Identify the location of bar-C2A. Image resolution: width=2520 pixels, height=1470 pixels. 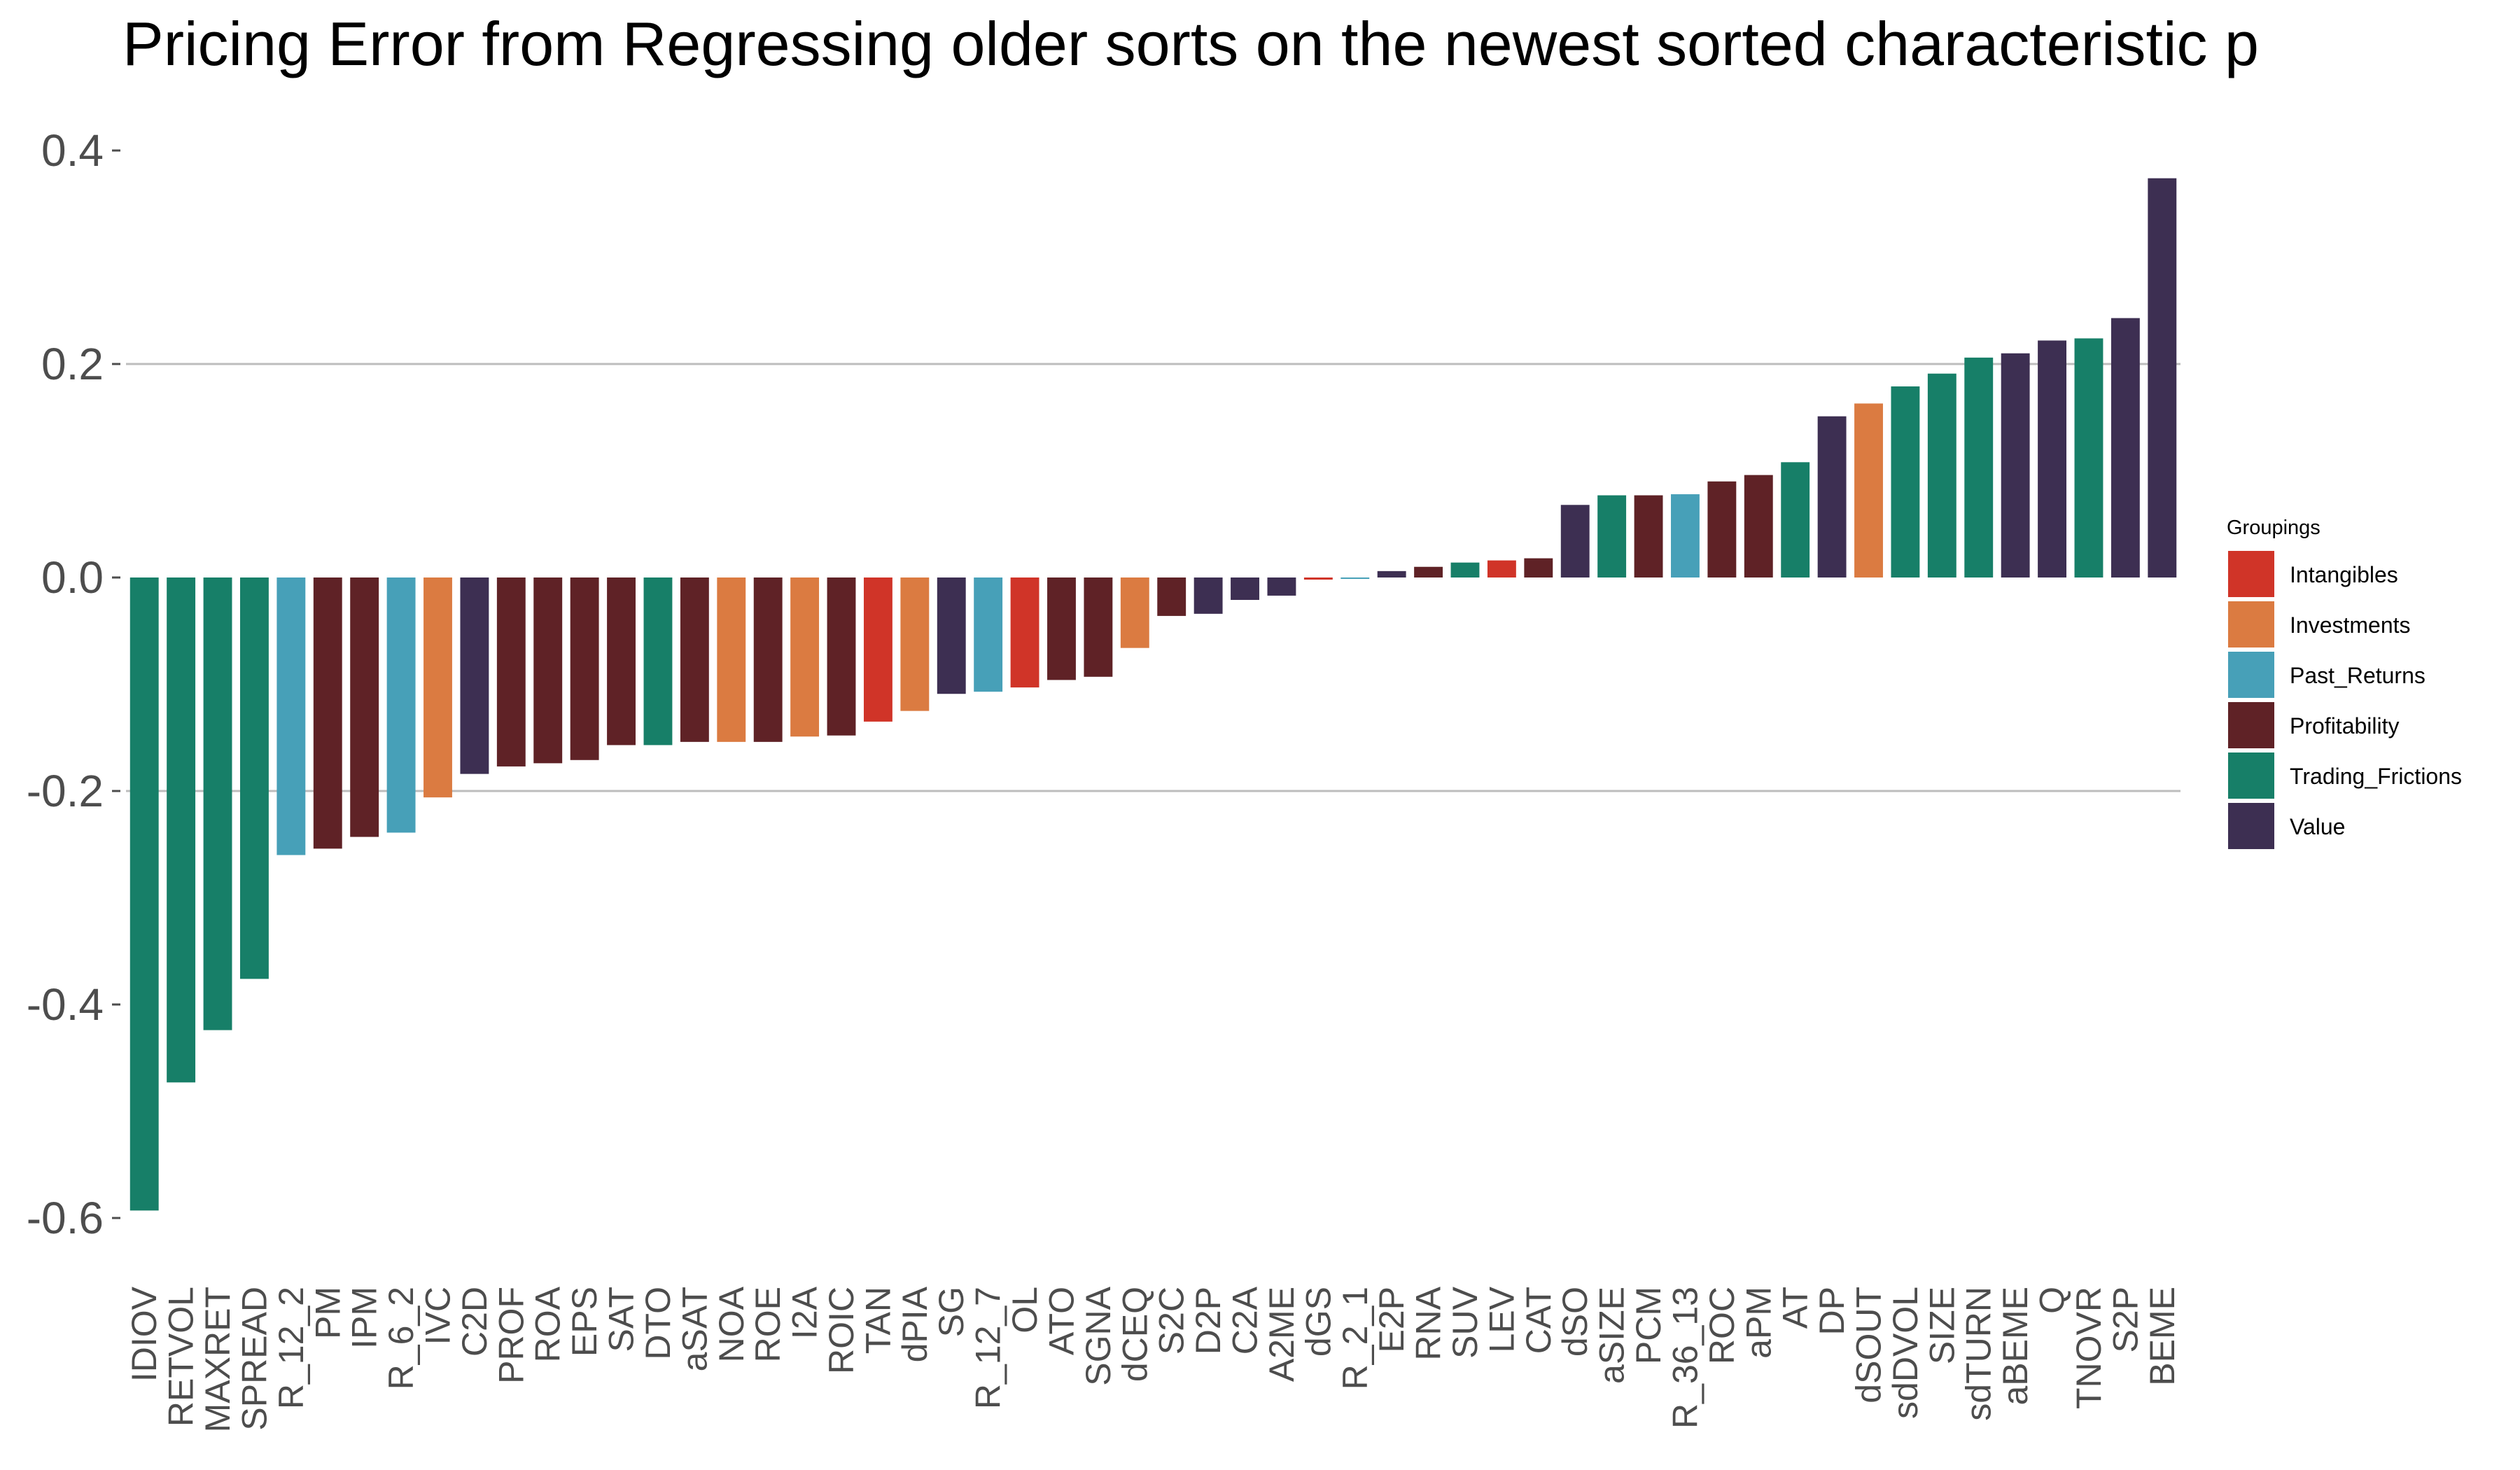
(1245, 589).